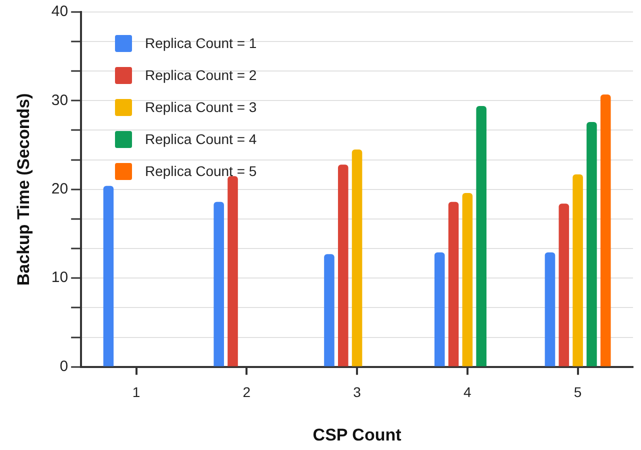  What do you see at coordinates (246, 392) in the screenshot?
I see `x-tick-label: 2` at bounding box center [246, 392].